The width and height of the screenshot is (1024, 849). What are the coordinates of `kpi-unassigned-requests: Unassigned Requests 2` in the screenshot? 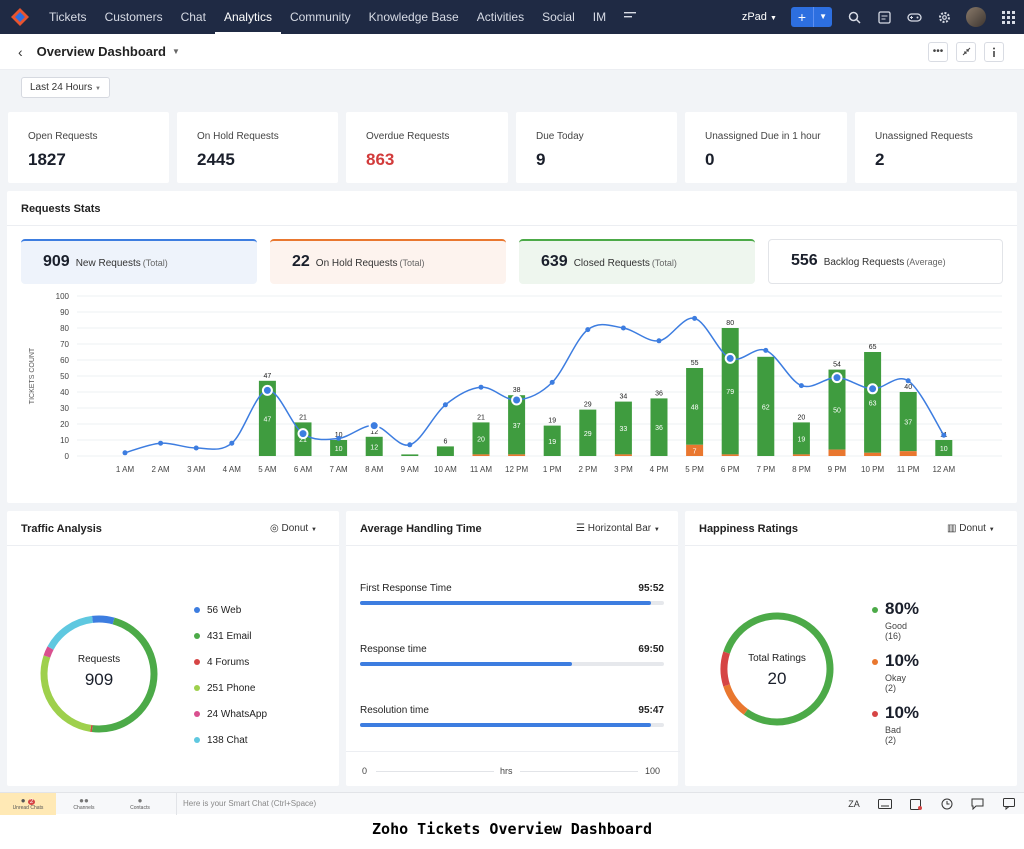 It's located at (936, 147).